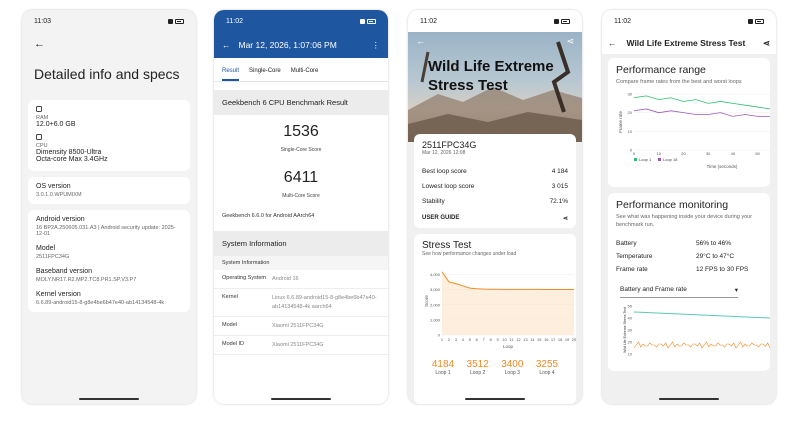  Describe the element at coordinates (470, 339) in the screenshot. I see `x-tick-label: 5` at that location.